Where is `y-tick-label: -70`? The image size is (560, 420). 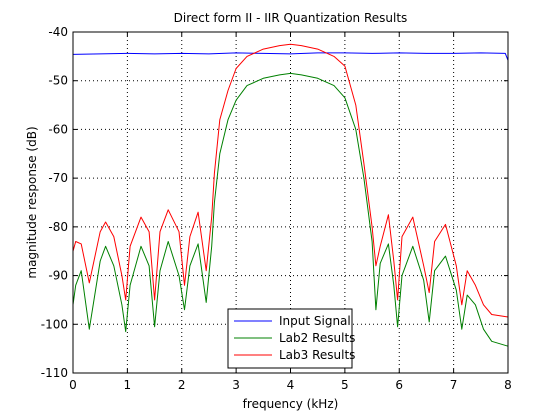 y-tick-label: -70 is located at coordinates (58, 178).